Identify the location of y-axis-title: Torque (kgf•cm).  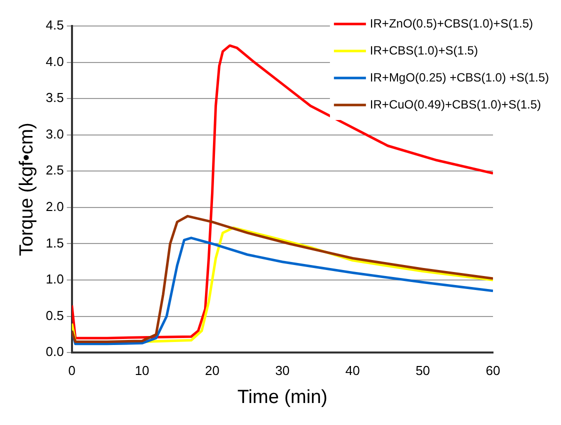
(27, 189).